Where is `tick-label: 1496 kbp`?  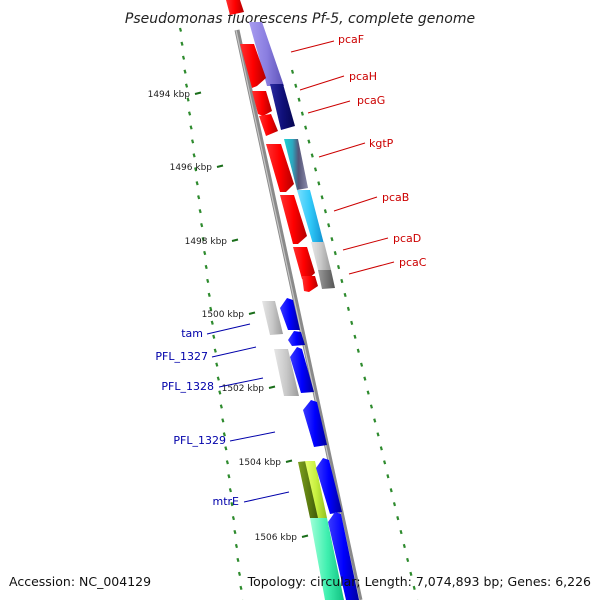
tick-label: 1496 kbp is located at coordinates (191, 168).